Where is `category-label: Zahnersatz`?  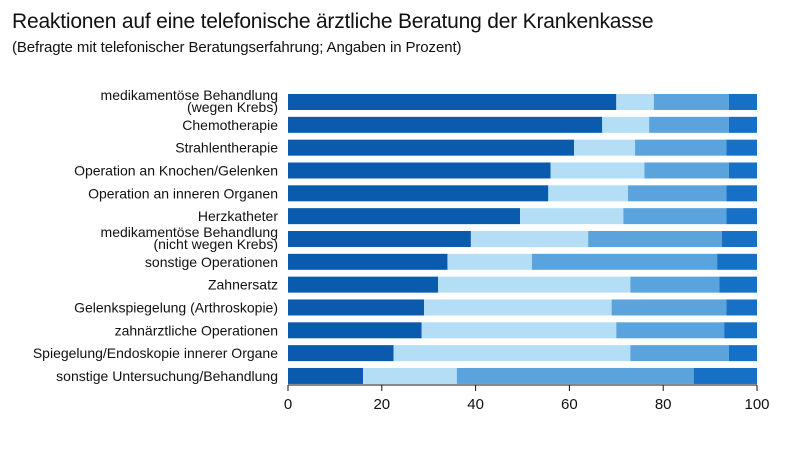 category-label: Zahnersatz is located at coordinates (243, 285).